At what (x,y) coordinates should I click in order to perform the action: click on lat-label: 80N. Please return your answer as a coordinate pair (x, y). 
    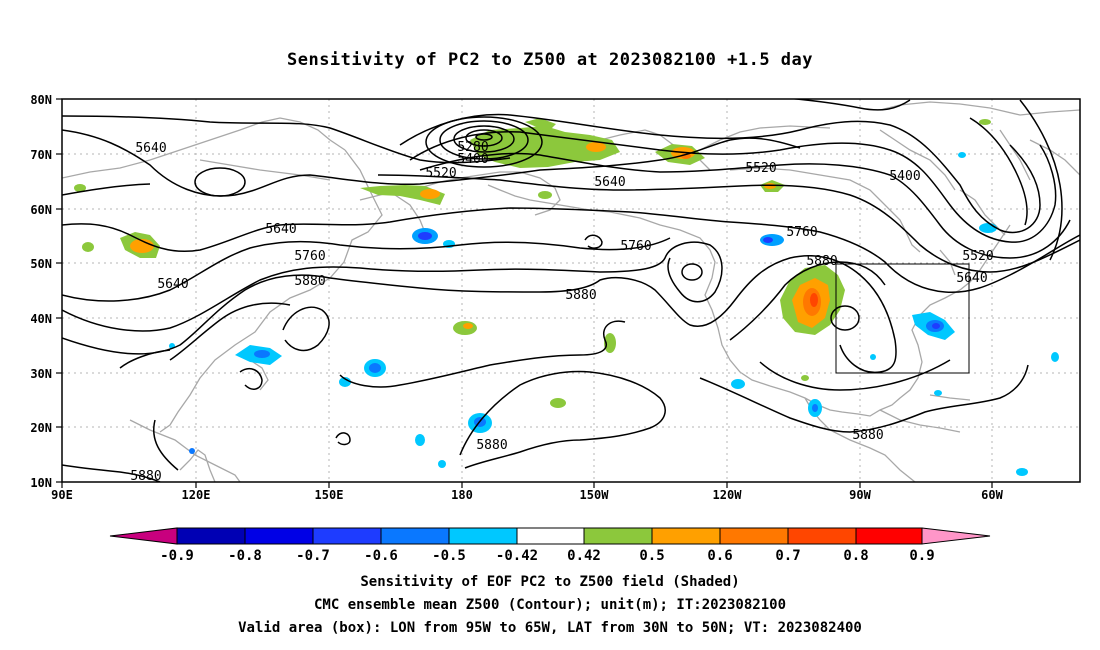
    Looking at the image, I should click on (41, 100).